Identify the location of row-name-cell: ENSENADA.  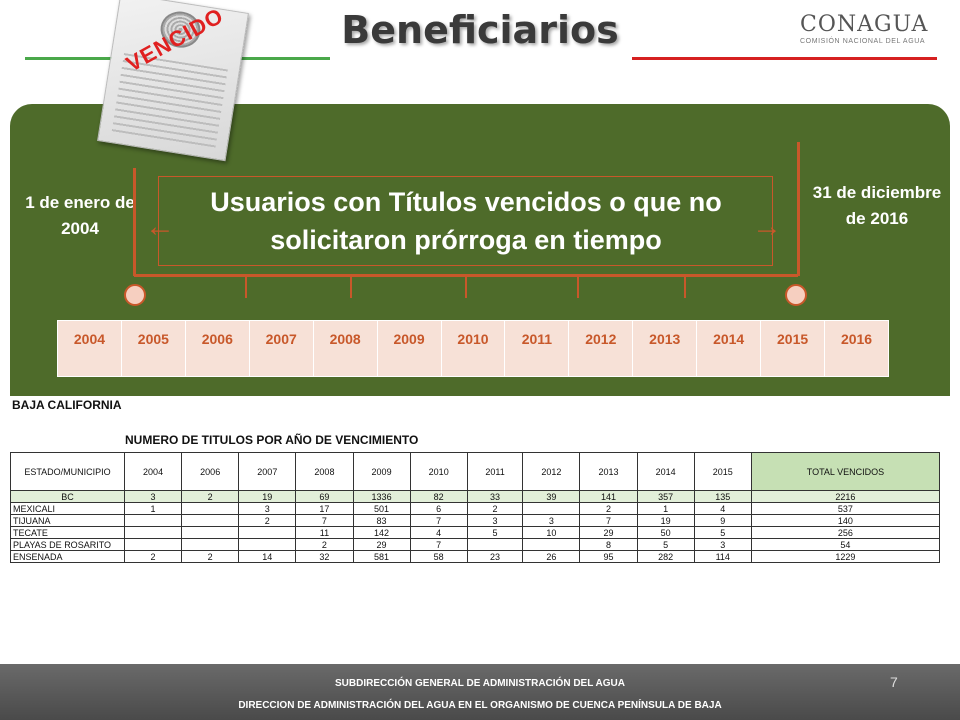
(67, 556).